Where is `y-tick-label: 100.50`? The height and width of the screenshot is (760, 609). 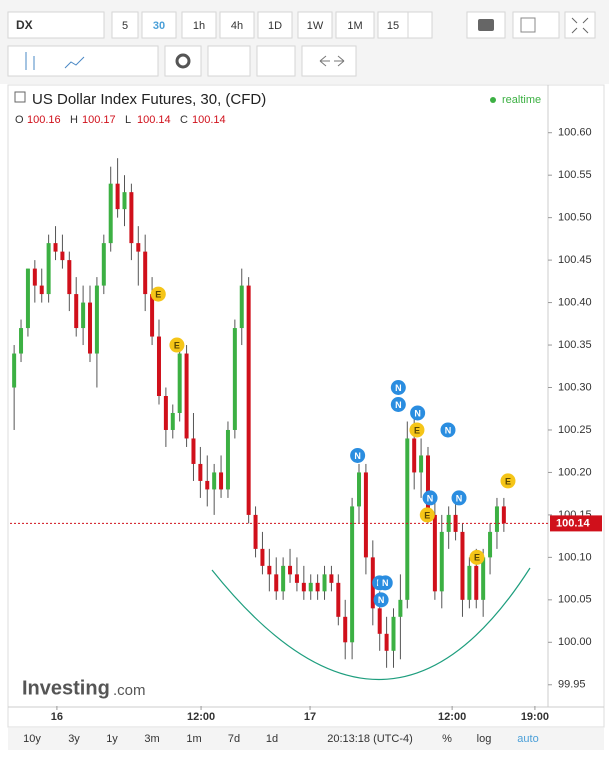 y-tick-label: 100.50 is located at coordinates (575, 218).